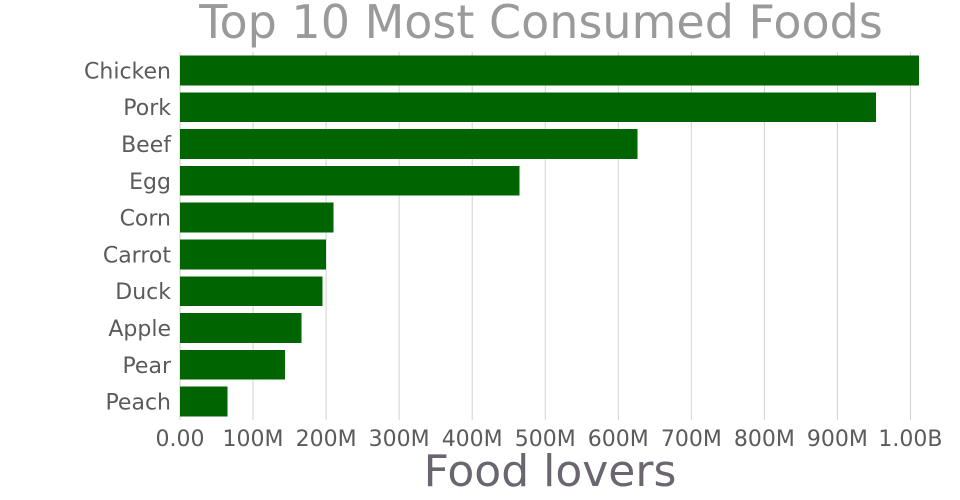  I want to click on y-tick-label: Chicken, so click(127, 71).